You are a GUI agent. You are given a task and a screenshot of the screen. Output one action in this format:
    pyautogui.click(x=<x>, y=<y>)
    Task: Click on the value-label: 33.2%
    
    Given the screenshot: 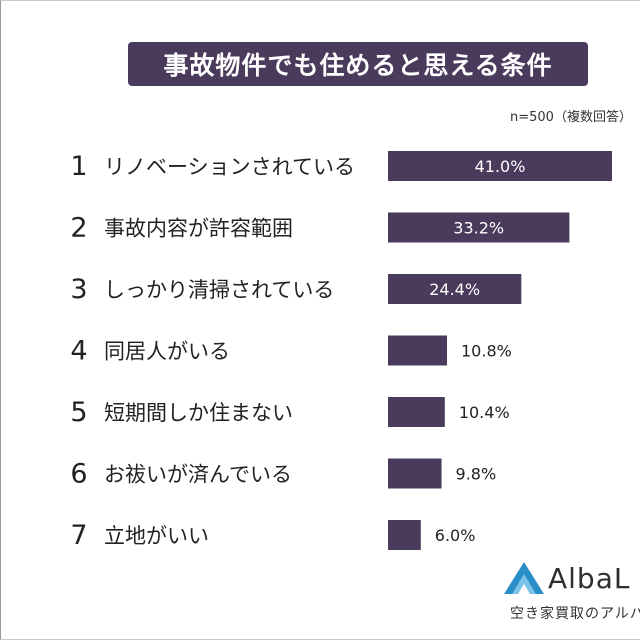 What is the action you would take?
    pyautogui.click(x=478, y=228)
    